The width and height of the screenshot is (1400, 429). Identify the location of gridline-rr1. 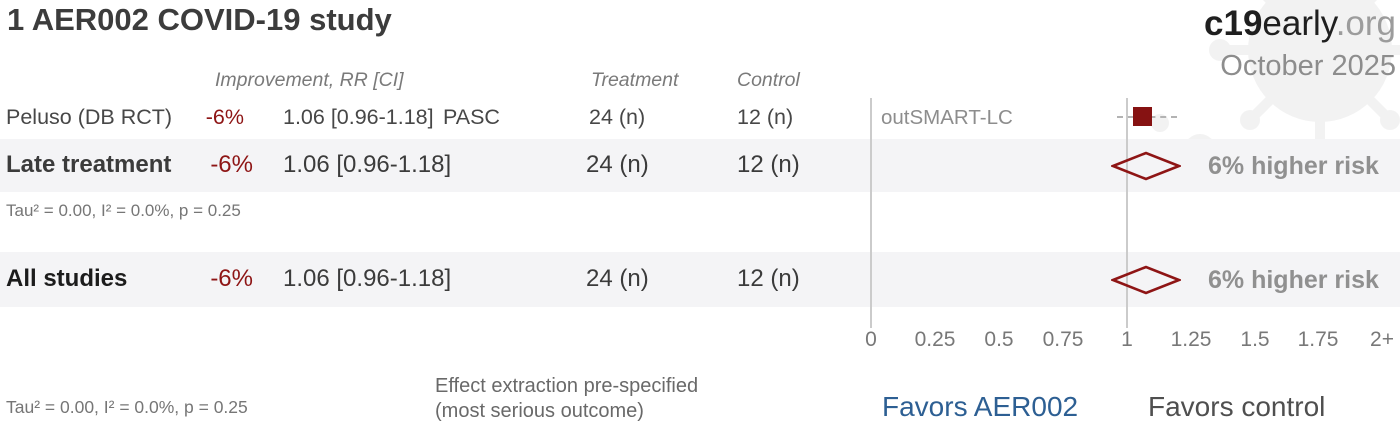
(1127, 213).